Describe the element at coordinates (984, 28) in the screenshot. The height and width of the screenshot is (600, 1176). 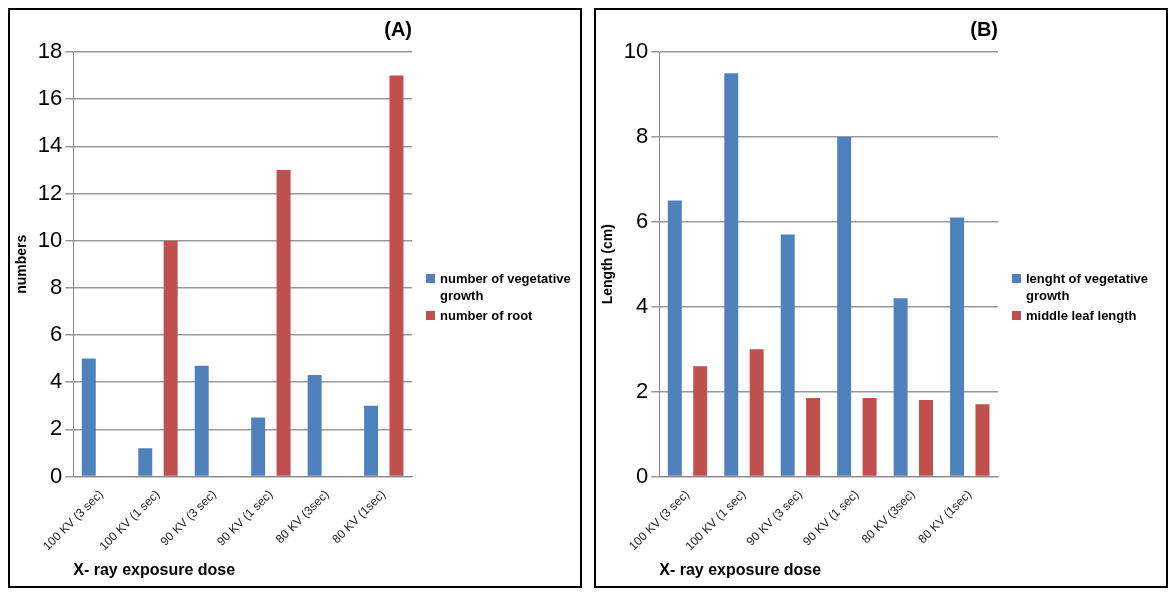
I see `chart-title: (B)` at that location.